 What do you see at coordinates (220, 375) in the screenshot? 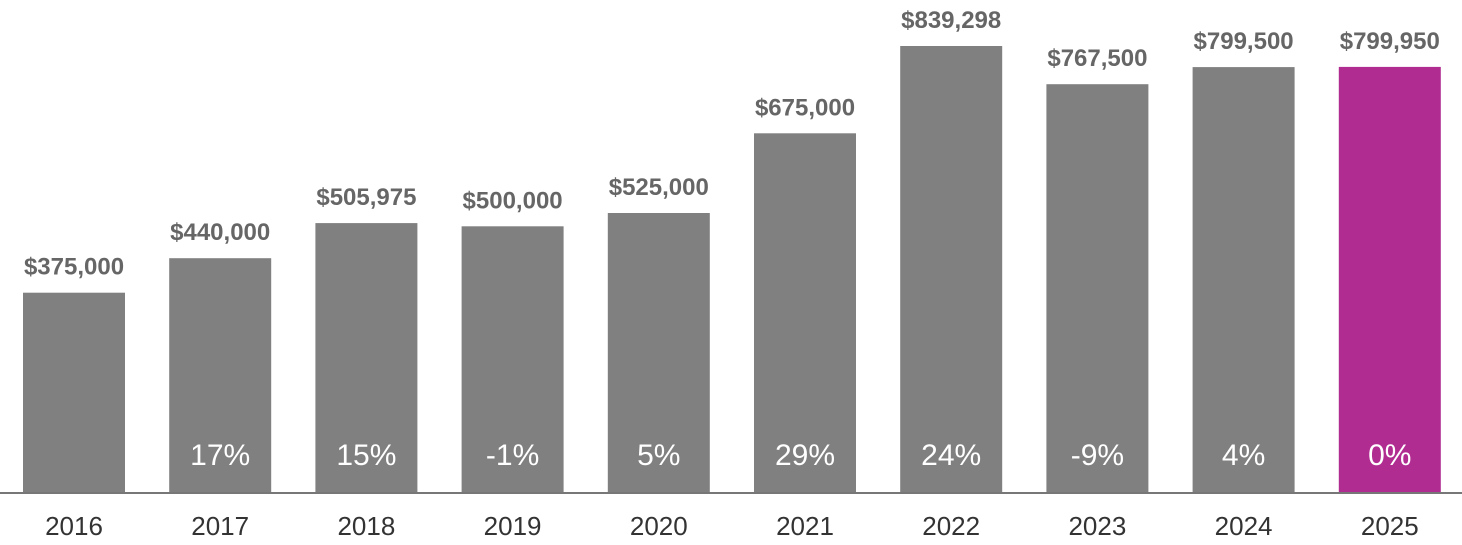
I see `bar-2017` at bounding box center [220, 375].